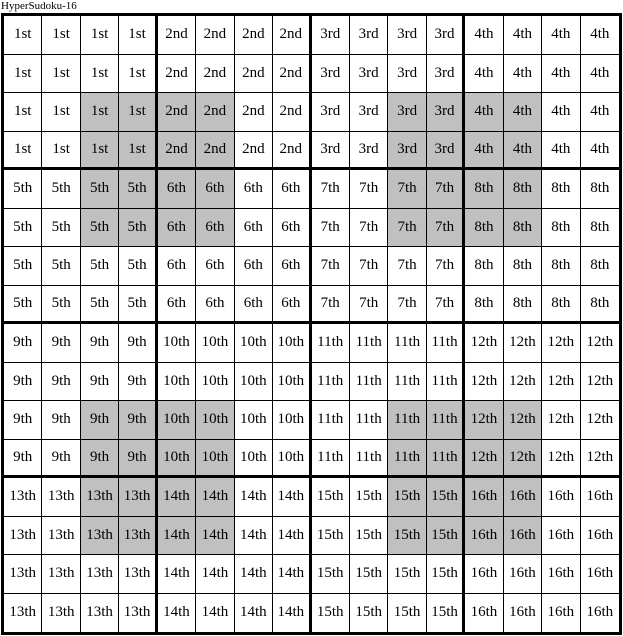  Describe the element at coordinates (484, 227) in the screenshot. I see `grid-cell-hyper: 8th` at that location.